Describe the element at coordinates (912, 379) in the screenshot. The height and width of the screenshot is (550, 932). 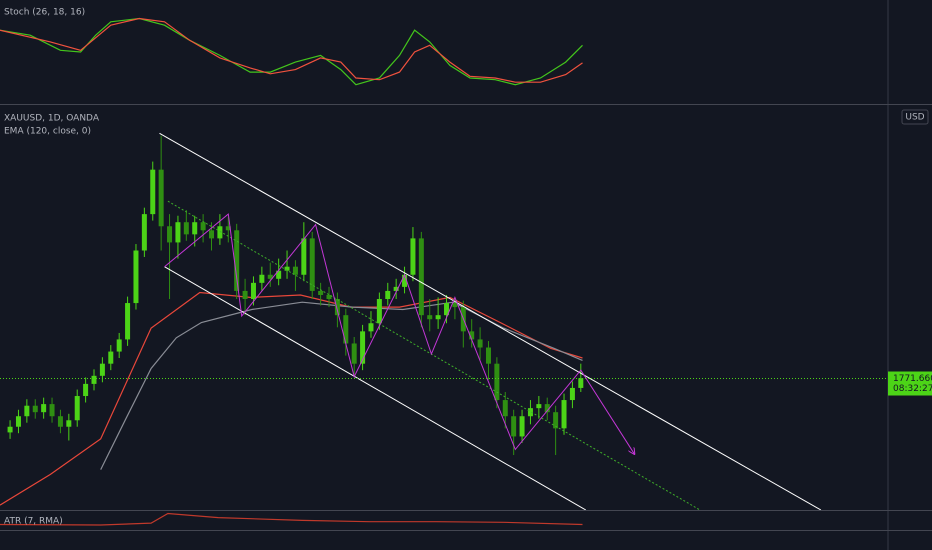
I see `last-price-label: 1771.660` at that location.